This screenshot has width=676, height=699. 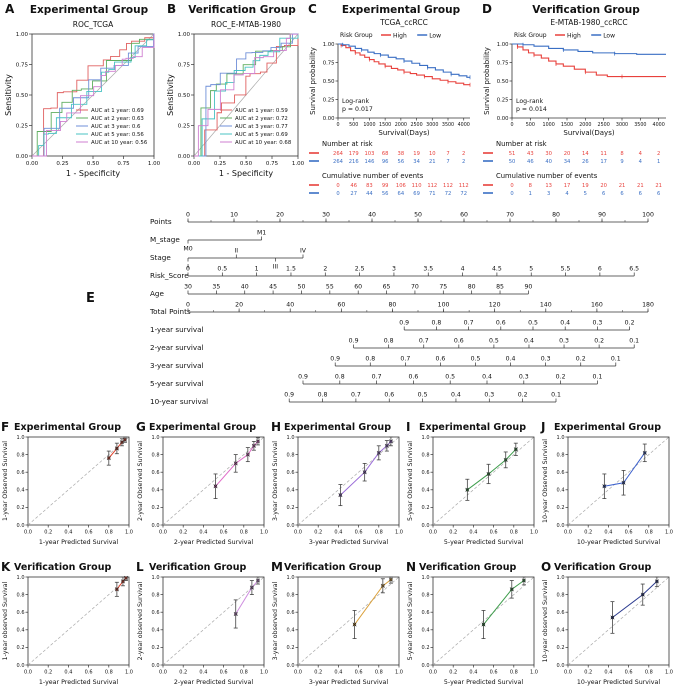 What do you see at coordinates (585, 125) in the screenshot?
I see `x-tick-label: 2000` at bounding box center [585, 125].